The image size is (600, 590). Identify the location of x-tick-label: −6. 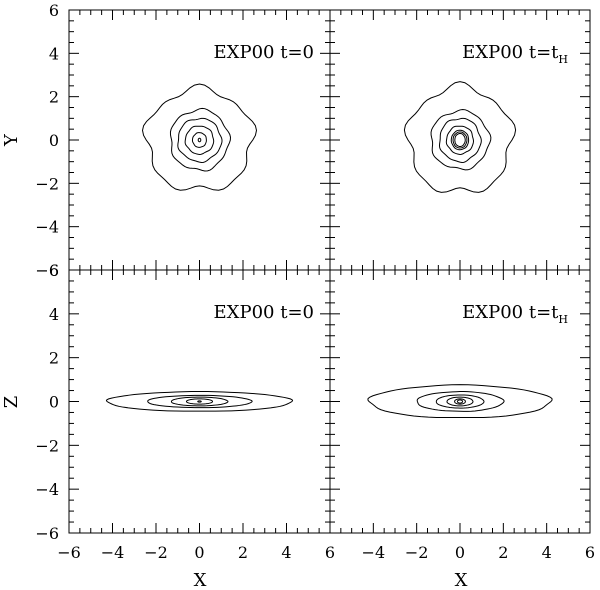
(69, 552).